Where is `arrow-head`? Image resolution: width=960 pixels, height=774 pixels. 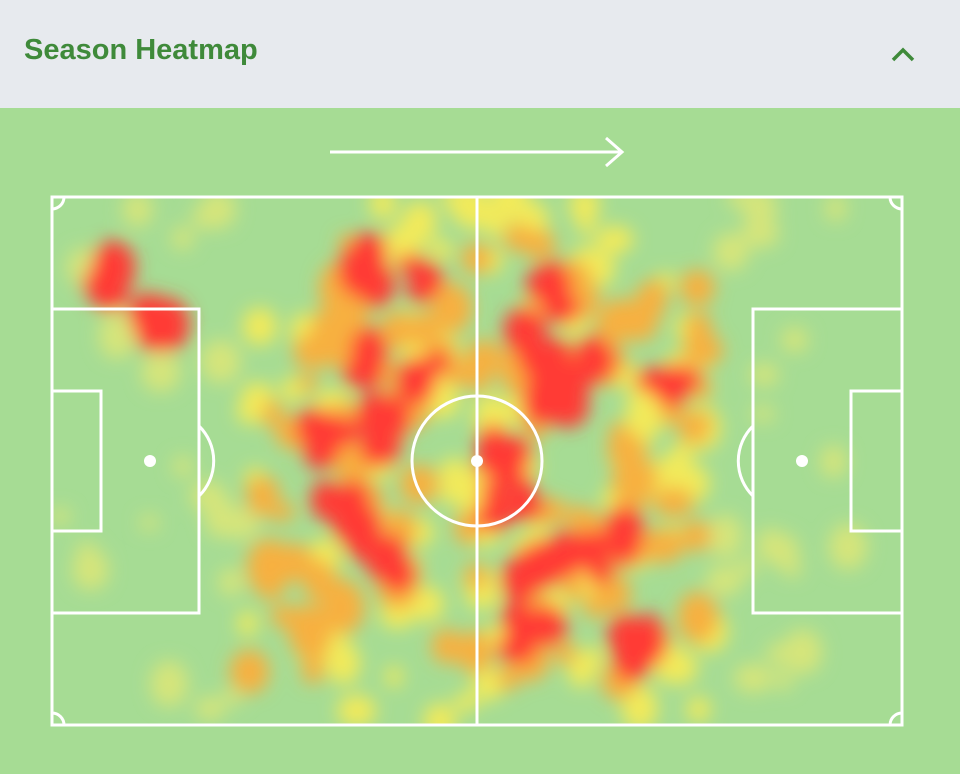
arrow-head is located at coordinates (615, 152).